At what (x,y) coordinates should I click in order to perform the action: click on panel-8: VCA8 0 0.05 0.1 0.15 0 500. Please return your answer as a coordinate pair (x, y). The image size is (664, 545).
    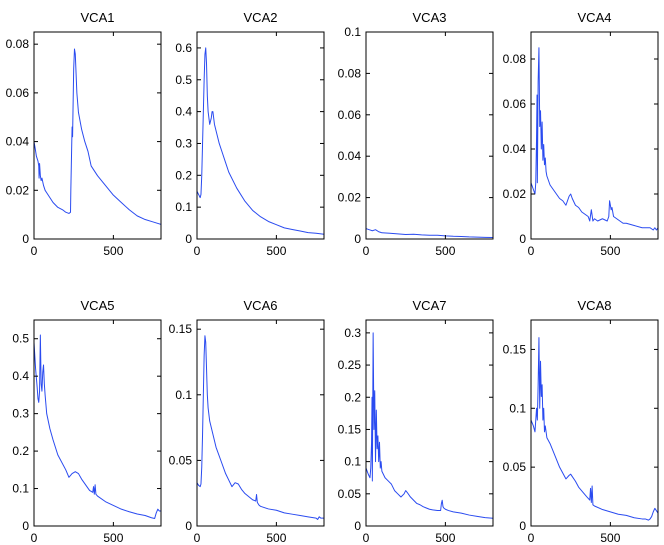
    Looking at the image, I should click on (581, 421).